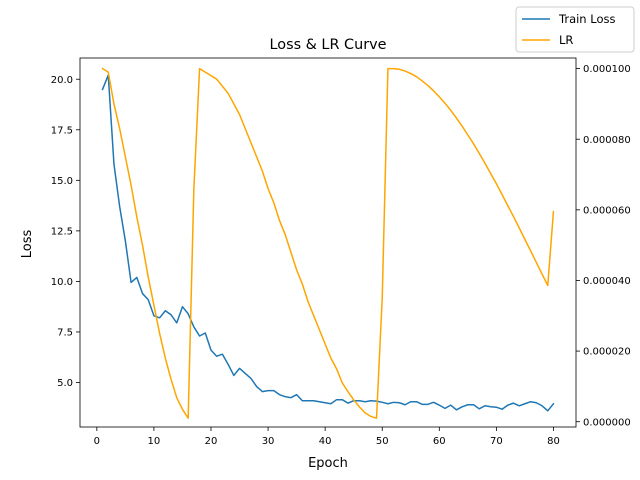  I want to click on y2-tick-label: 0.000100, so click(607, 69).